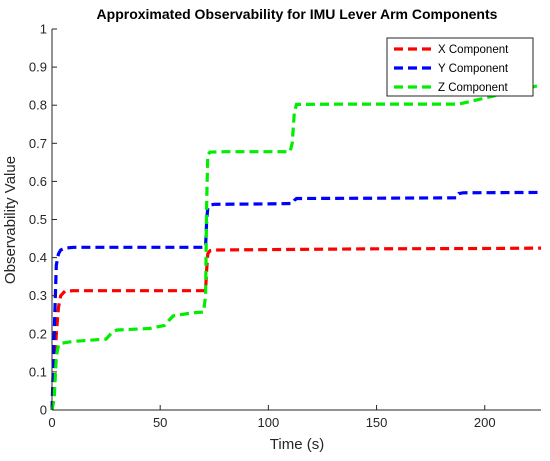 The image size is (550, 461). I want to click on y-tick-label: 0.7, so click(38, 143).